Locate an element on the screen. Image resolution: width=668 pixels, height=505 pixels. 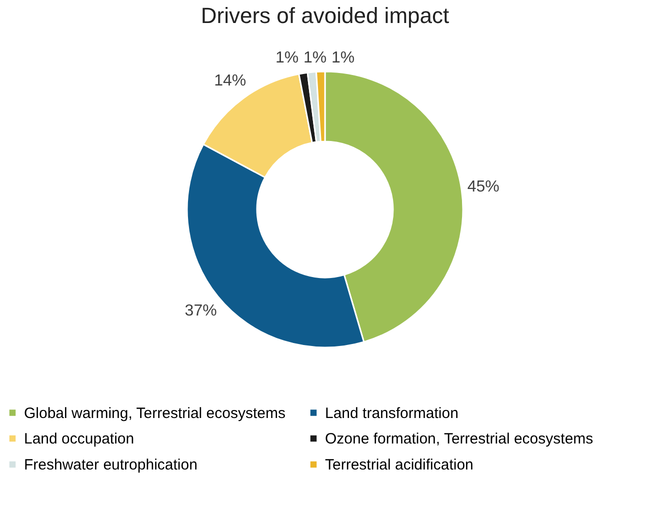
legend-label: Land transformation is located at coordinates (391, 413).